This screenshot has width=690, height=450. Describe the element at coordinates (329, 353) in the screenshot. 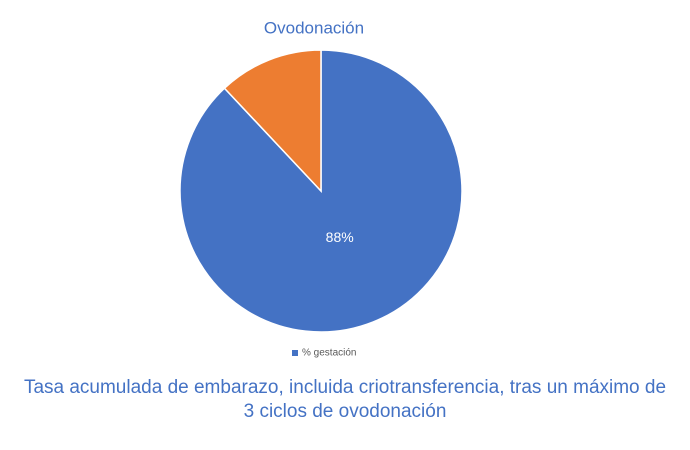

I see `legend-label: % gestación` at that location.